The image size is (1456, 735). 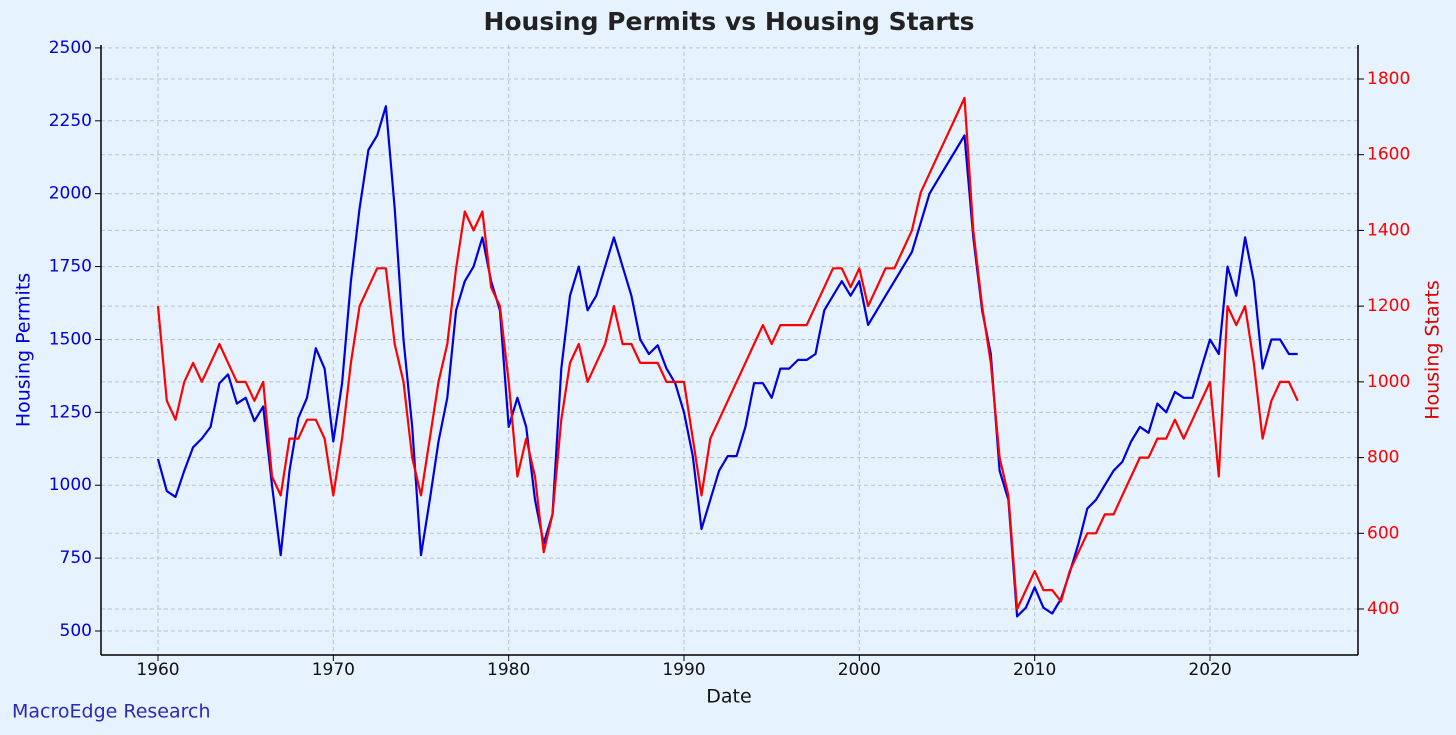 I want to click on y-tick-label: 750, so click(x=76, y=558).